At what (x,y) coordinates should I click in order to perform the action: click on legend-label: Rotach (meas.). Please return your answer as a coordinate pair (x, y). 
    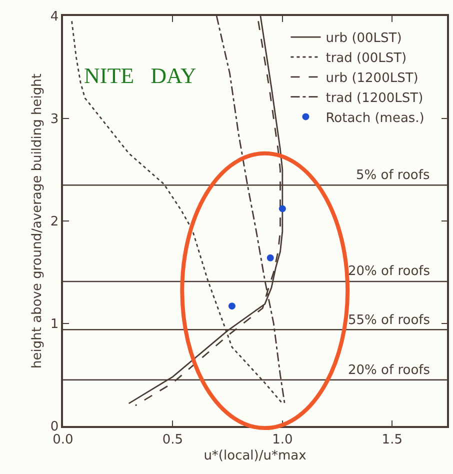
    Looking at the image, I should click on (375, 118).